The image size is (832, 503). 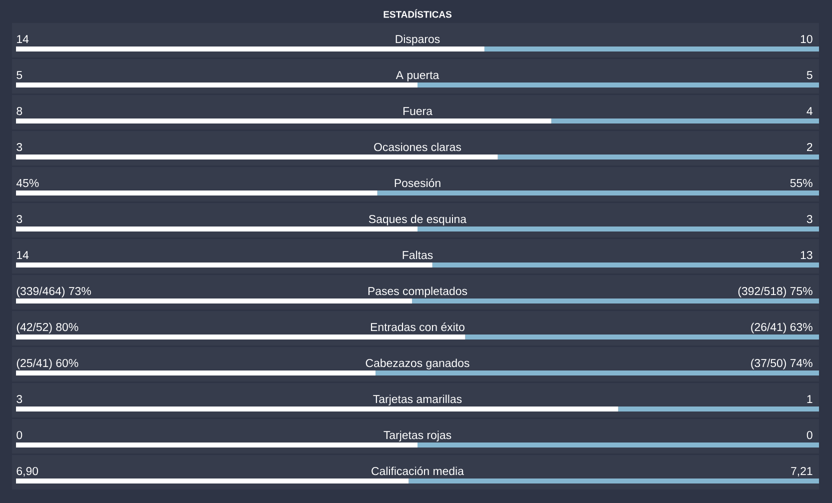 I want to click on data-label: (26/41) 63%, so click(x=781, y=328).